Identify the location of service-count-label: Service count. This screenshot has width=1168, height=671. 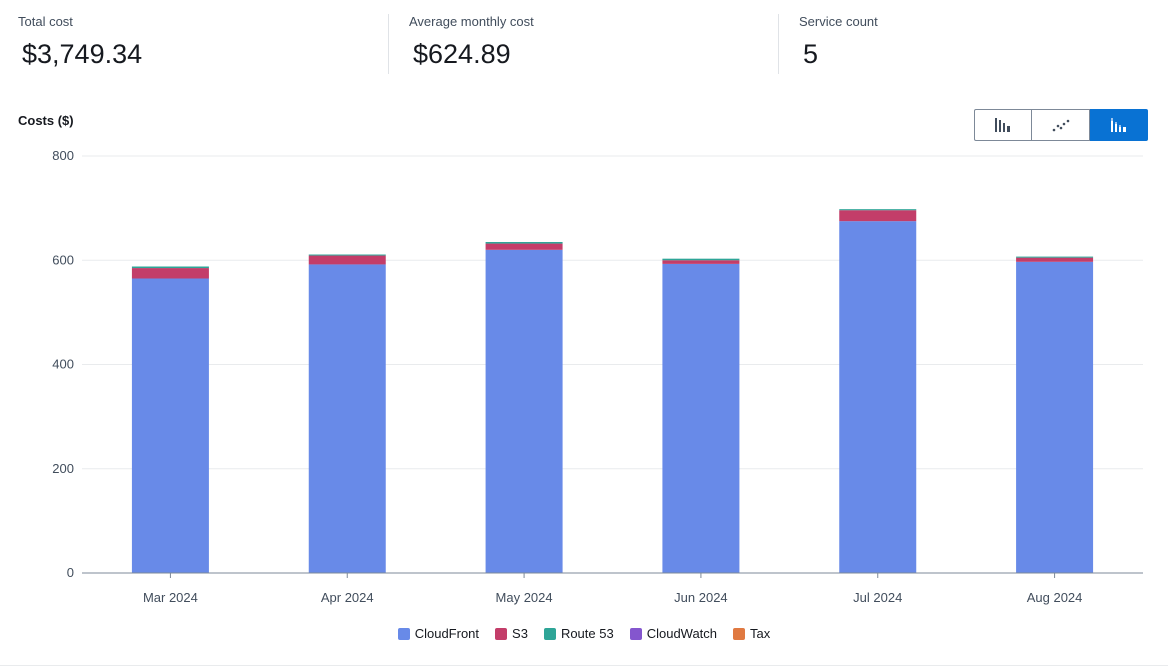
(838, 21).